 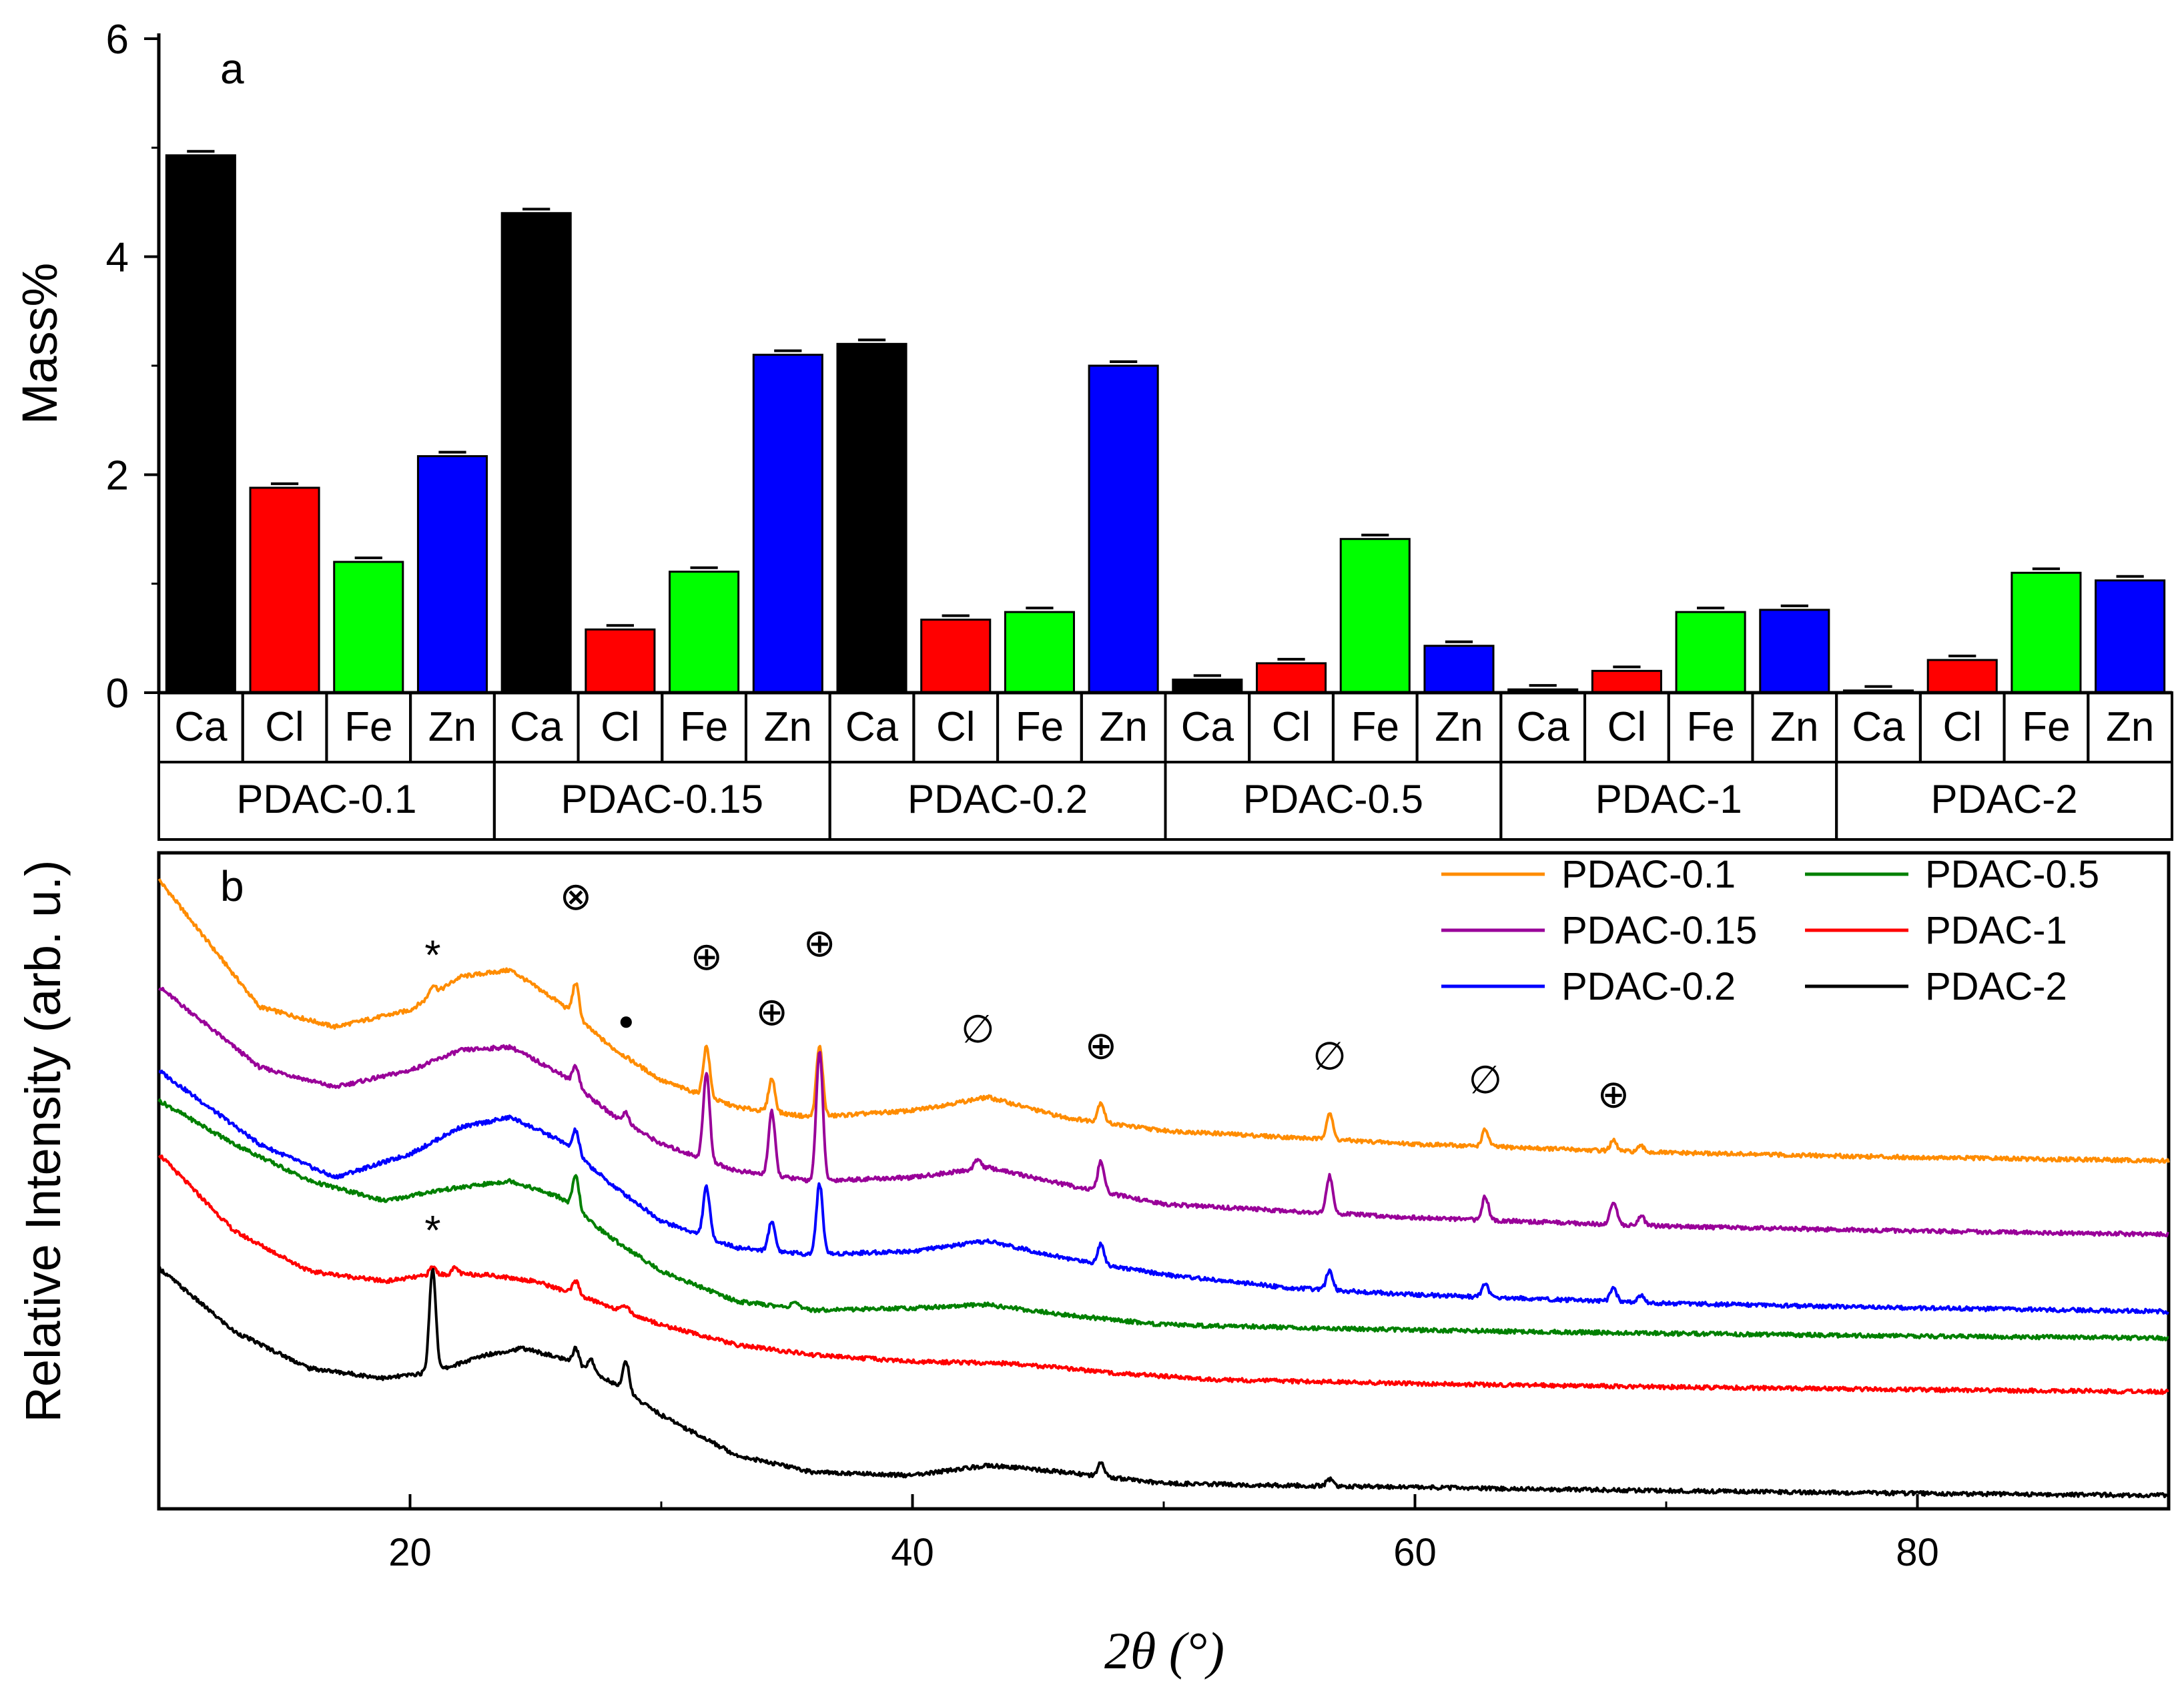 I want to click on bar-PDAC-0.2-Cl, so click(x=956, y=656).